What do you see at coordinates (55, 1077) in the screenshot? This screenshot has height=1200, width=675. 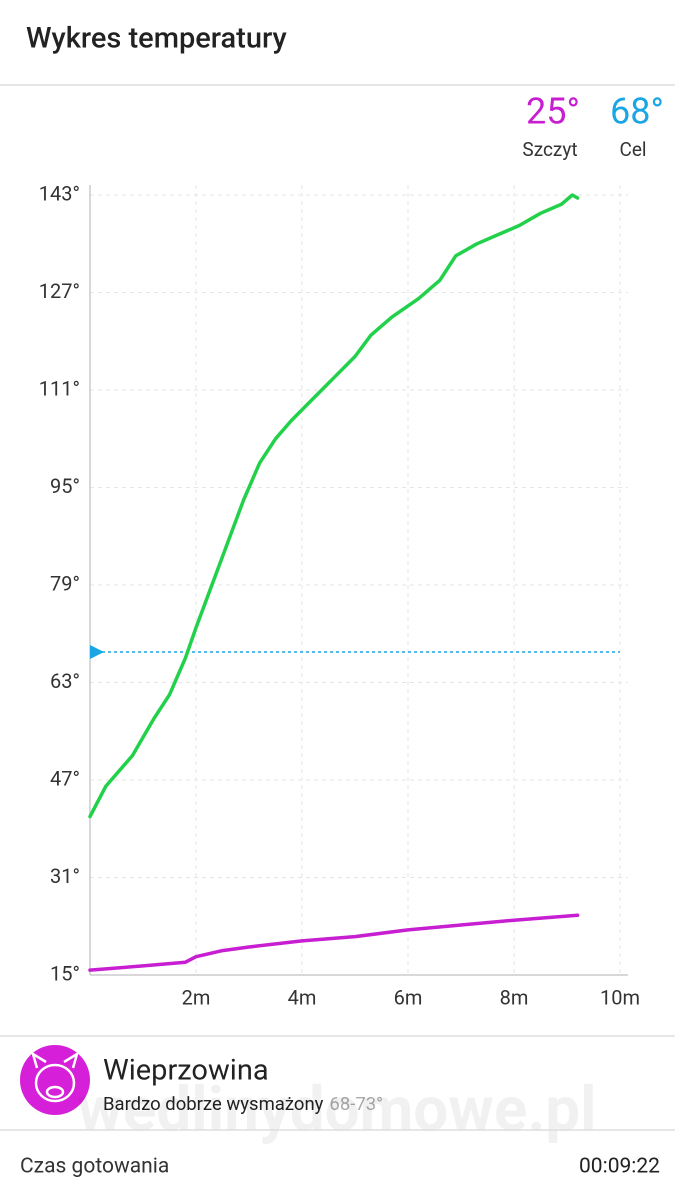 I see `pig-icon` at bounding box center [55, 1077].